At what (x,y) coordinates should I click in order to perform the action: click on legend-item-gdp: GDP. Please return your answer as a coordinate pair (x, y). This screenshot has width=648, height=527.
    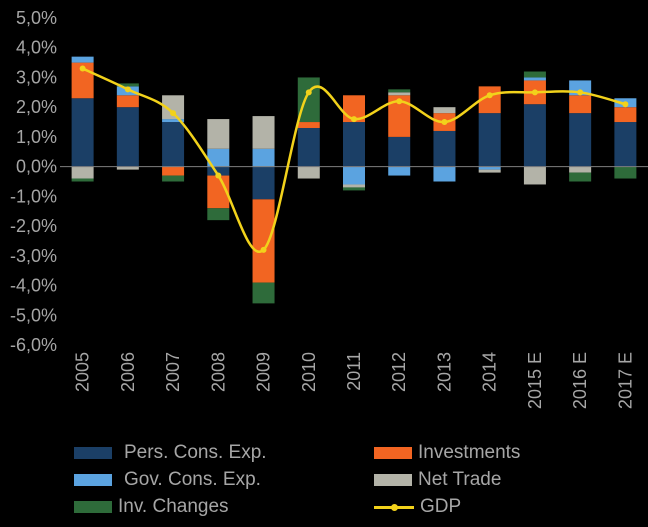
    Looking at the image, I should click on (417, 507).